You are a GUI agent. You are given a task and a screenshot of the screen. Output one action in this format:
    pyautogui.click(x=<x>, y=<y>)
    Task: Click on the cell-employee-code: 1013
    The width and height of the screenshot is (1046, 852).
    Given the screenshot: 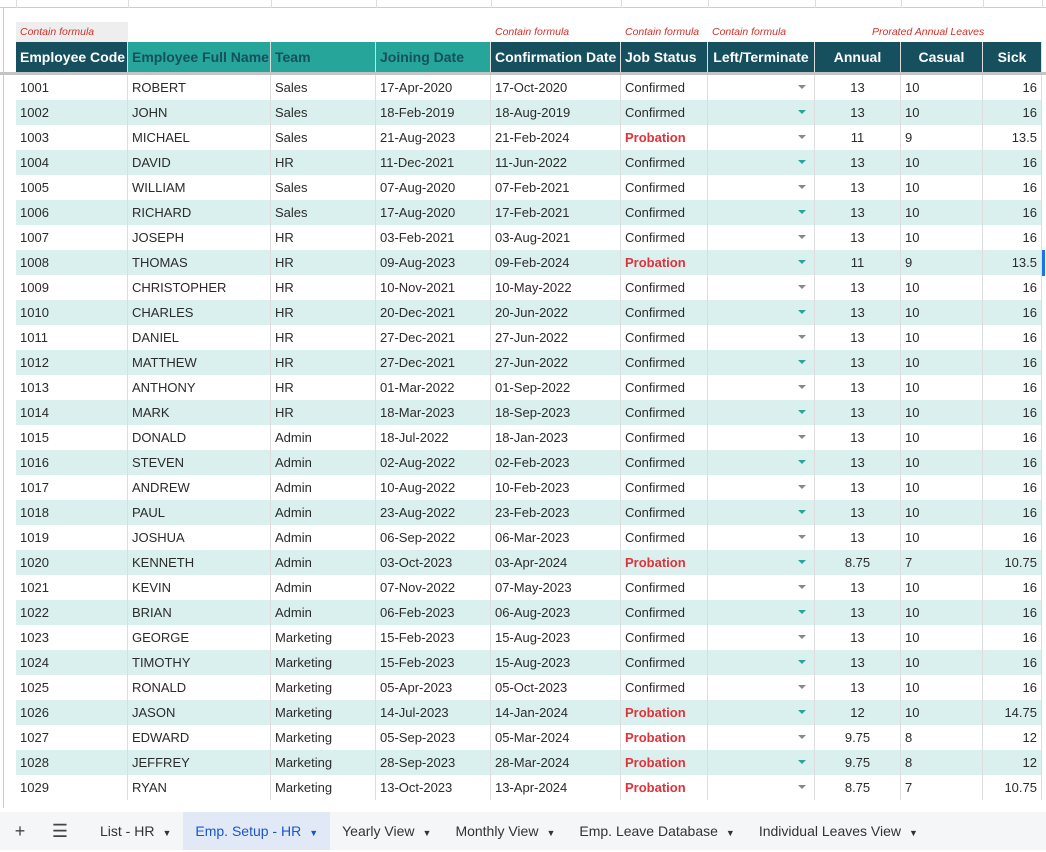 What is the action you would take?
    pyautogui.click(x=72, y=387)
    